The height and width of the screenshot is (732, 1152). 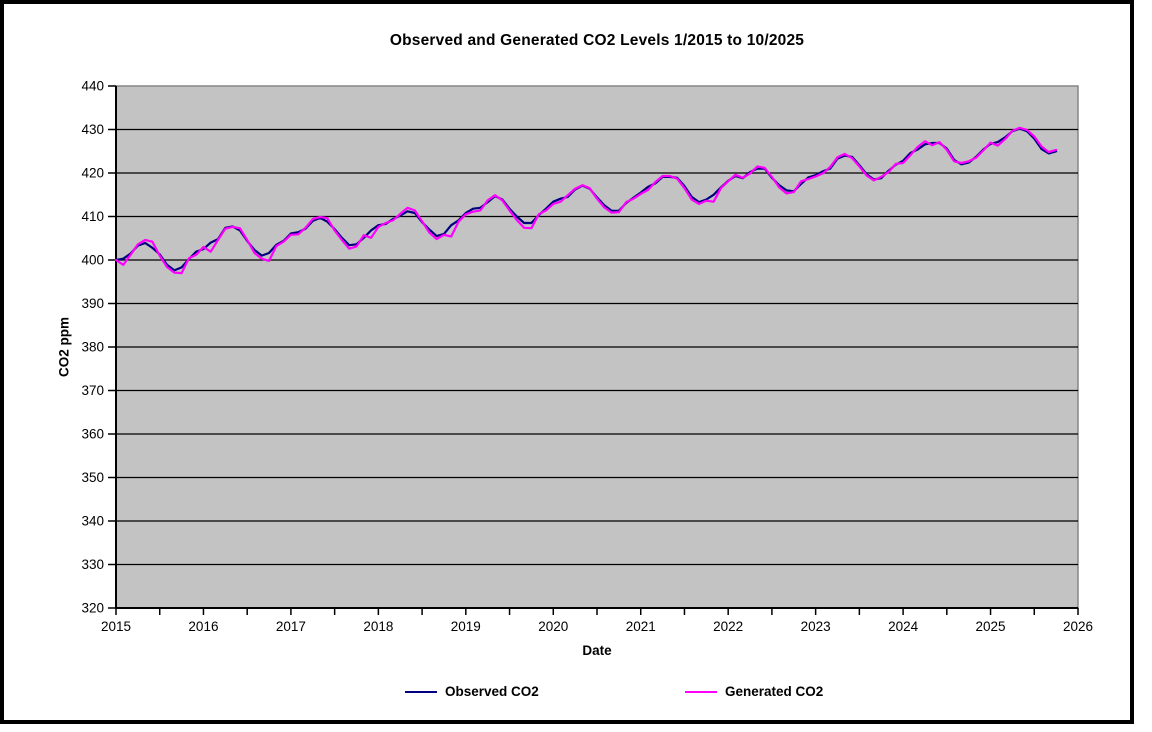 I want to click on y-tick-label-380: 380, so click(x=92, y=347).